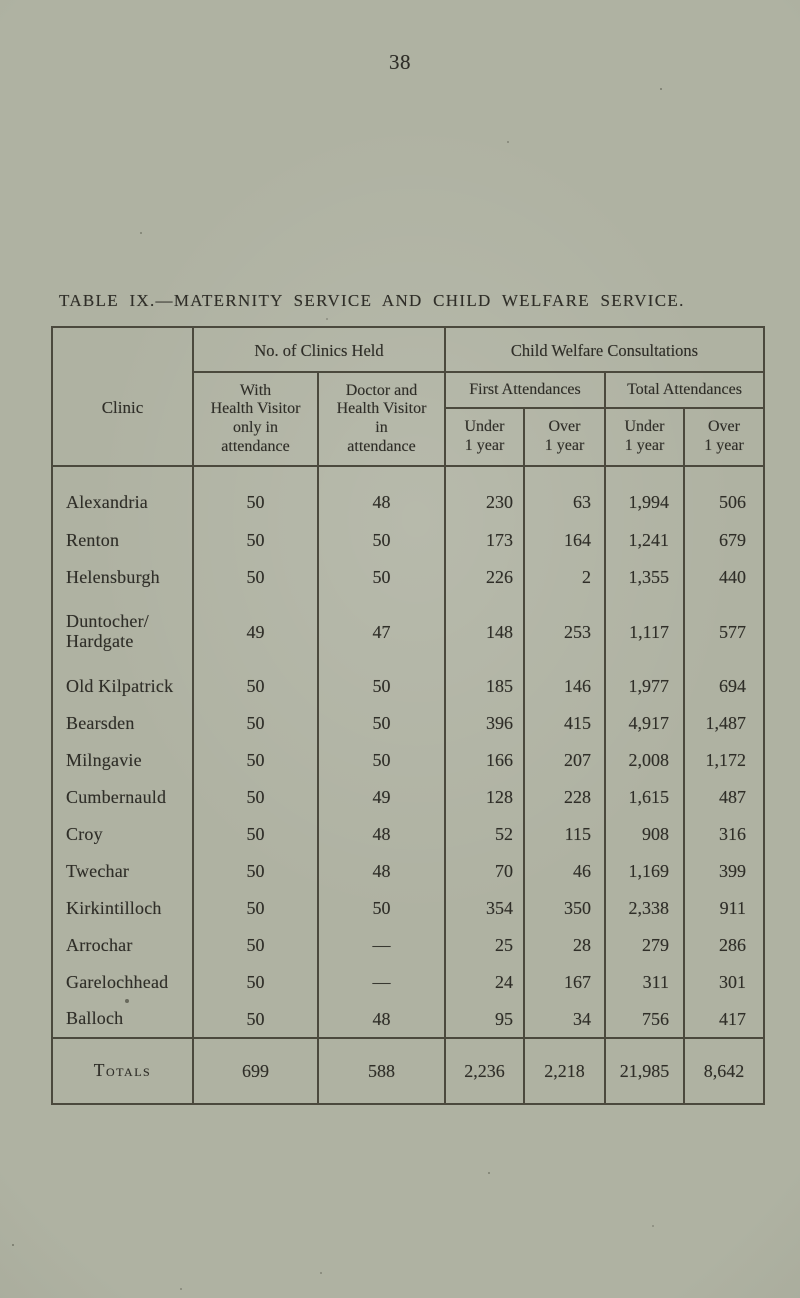 This screenshot has width=800, height=1298. I want to click on clinic-name-cell: Alexandria, so click(123, 494).